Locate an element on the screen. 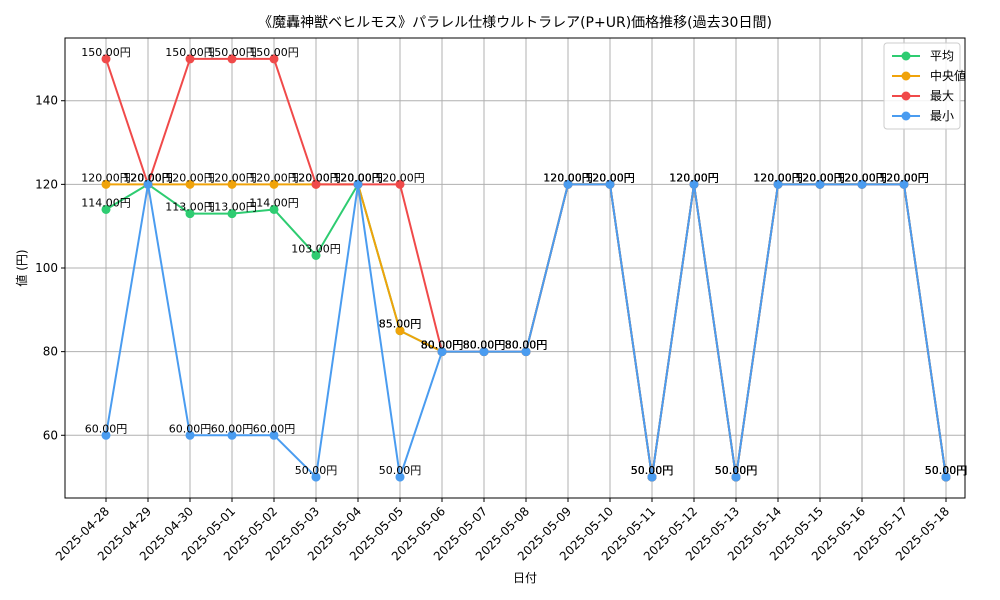  legend-label: 平均 is located at coordinates (942, 56).